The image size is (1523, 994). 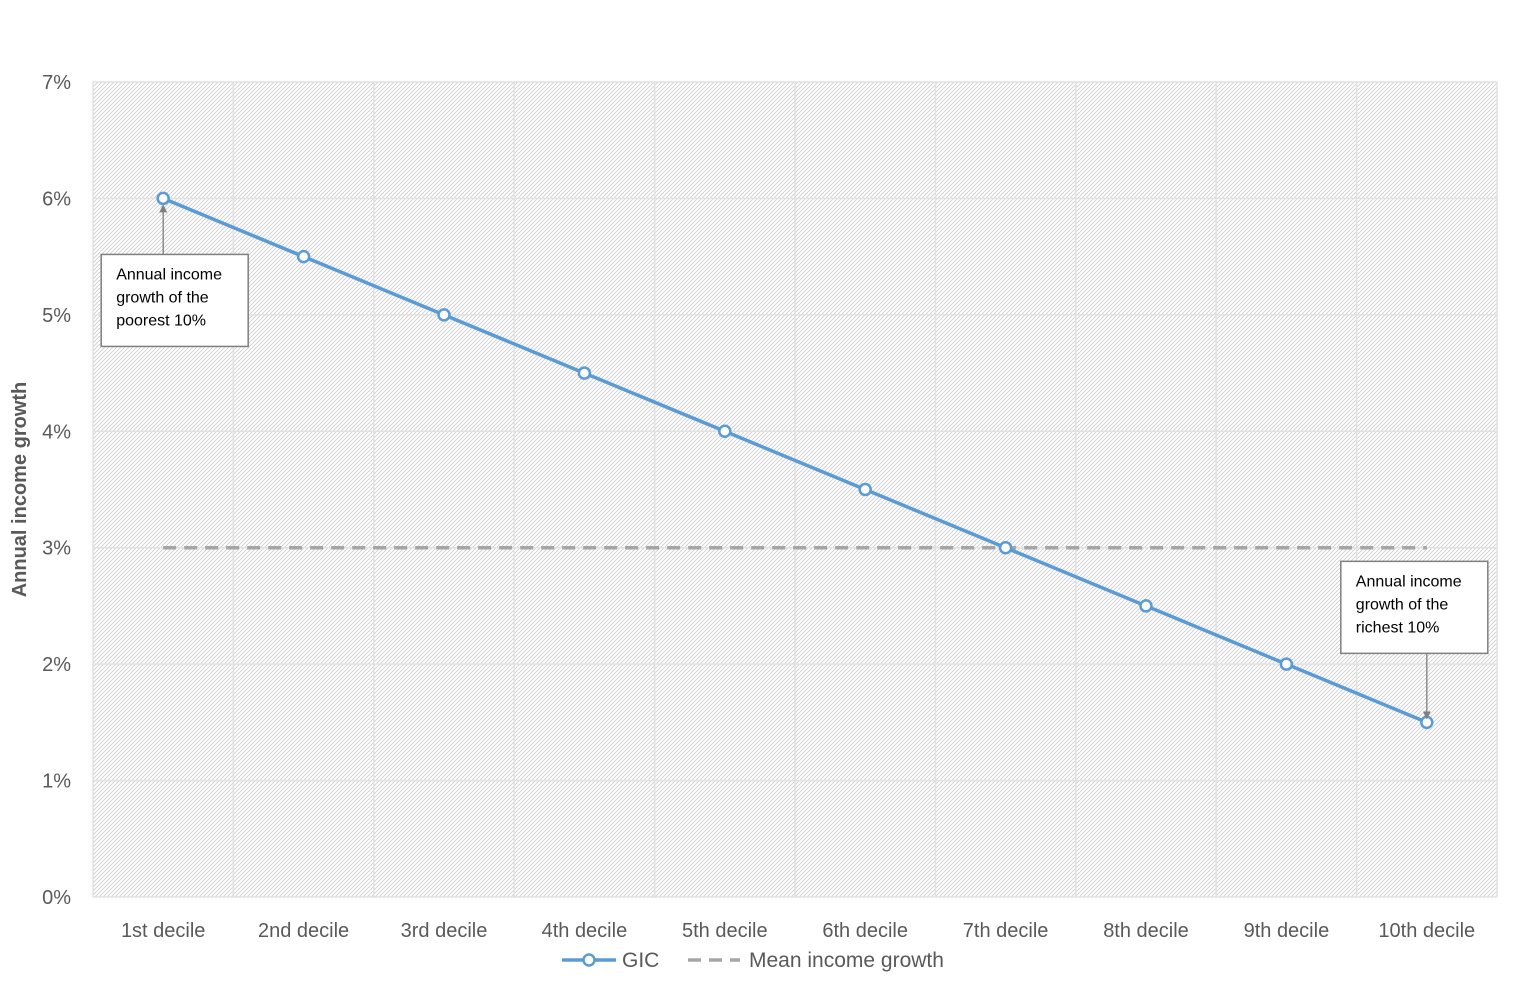 I want to click on y-tick-label: 0%, so click(x=56, y=898).